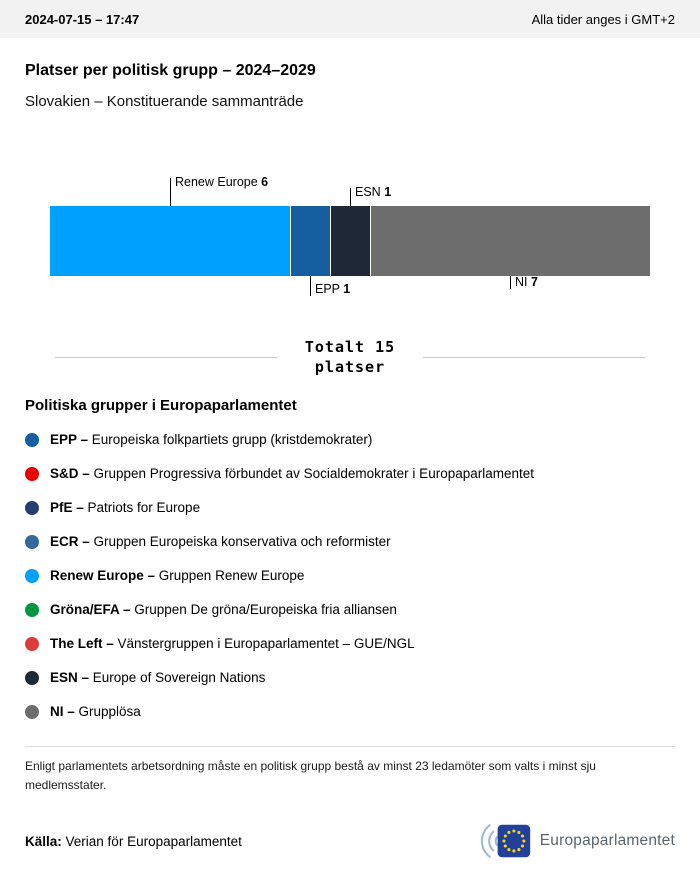 This screenshot has width=700, height=876. What do you see at coordinates (95, 711) in the screenshot?
I see `legend-label: NI – Grupplösa` at bounding box center [95, 711].